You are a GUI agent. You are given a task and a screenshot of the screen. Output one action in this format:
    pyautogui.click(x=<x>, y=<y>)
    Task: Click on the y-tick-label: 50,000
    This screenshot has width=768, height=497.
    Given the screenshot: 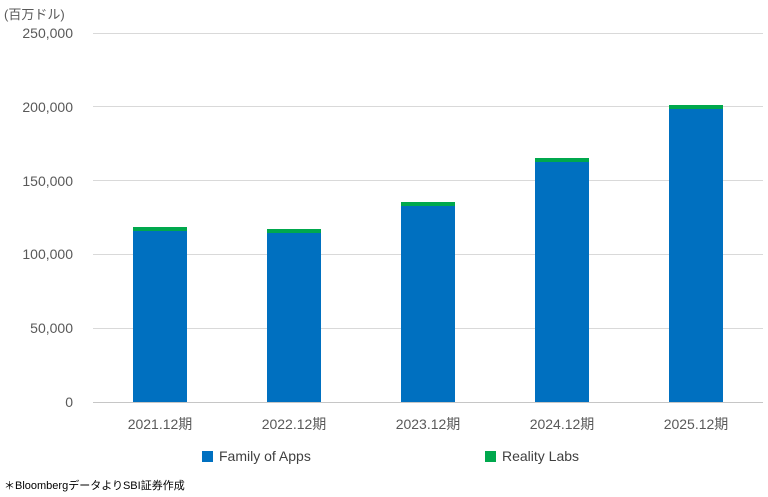 What is the action you would take?
    pyautogui.click(x=51, y=328)
    